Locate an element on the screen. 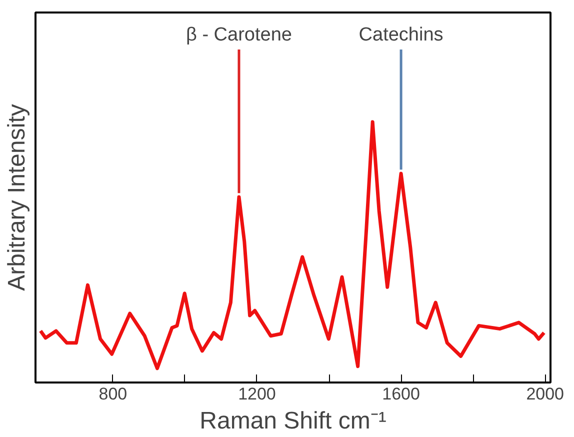  y-axis-title: Arbitrary Intensity is located at coordinates (17, 197).